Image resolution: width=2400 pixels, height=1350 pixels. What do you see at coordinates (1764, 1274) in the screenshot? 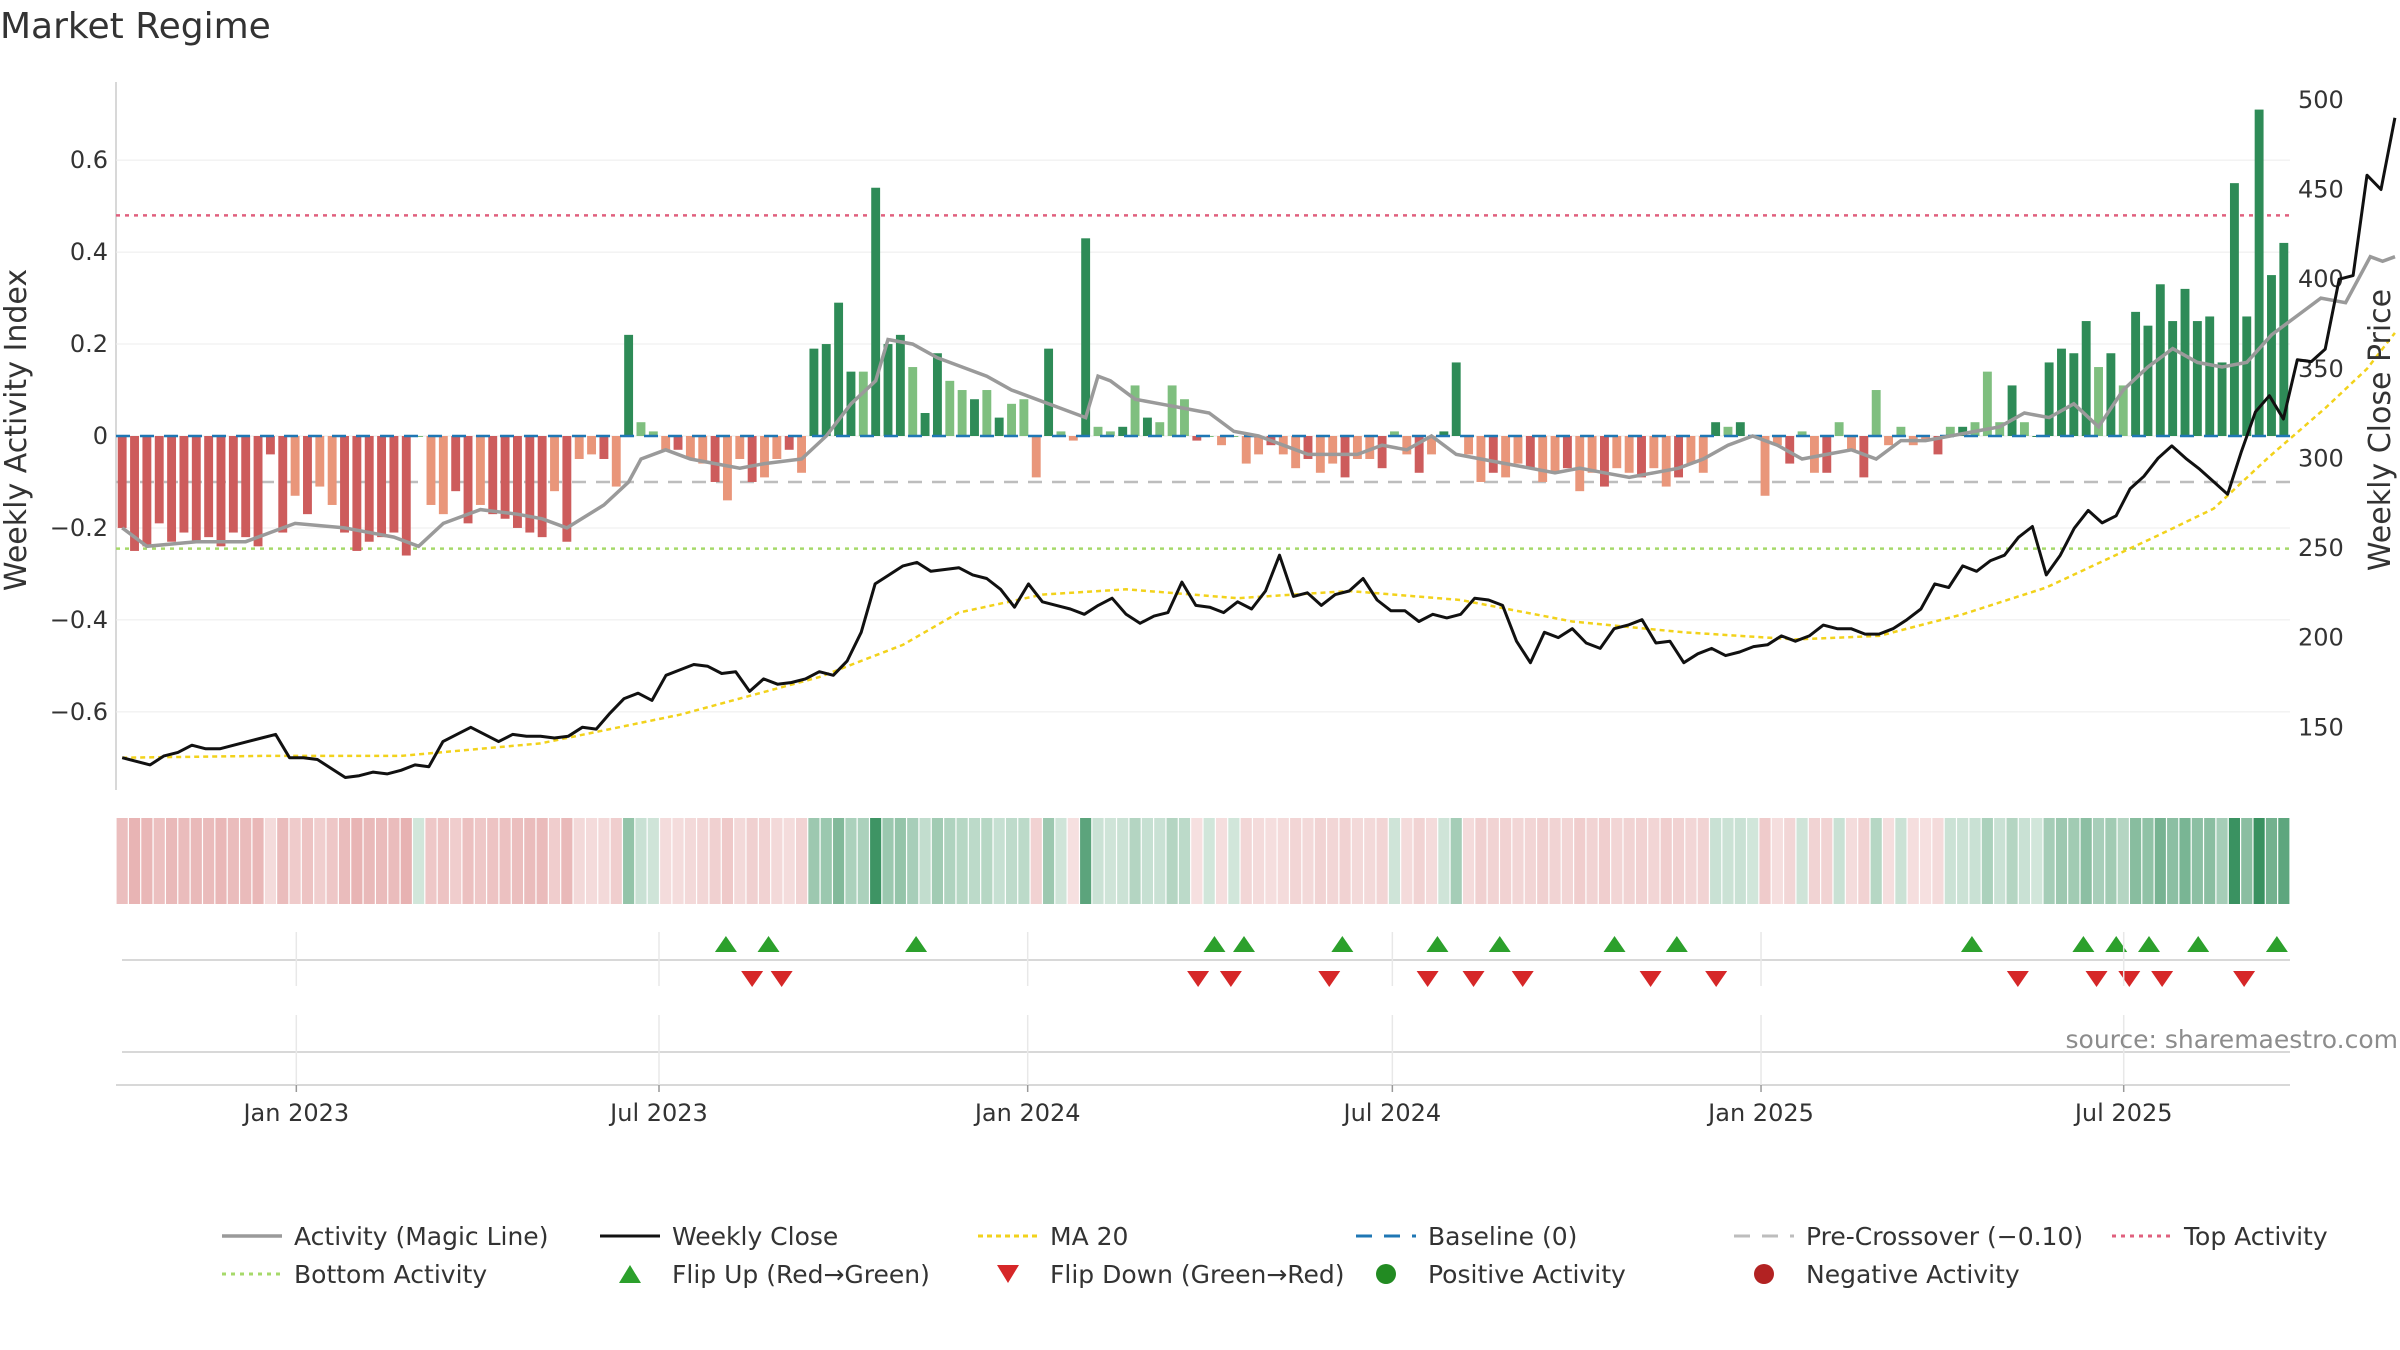
I see `legend-swatch-negative-activity` at bounding box center [1764, 1274].